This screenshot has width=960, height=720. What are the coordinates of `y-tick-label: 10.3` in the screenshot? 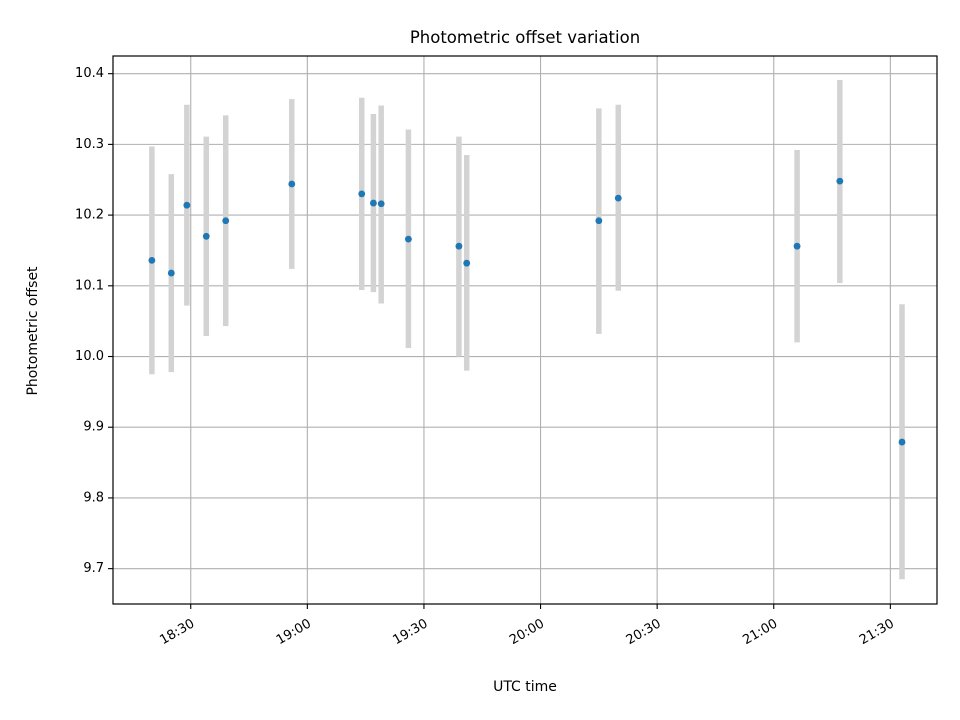 It's located at (89, 144).